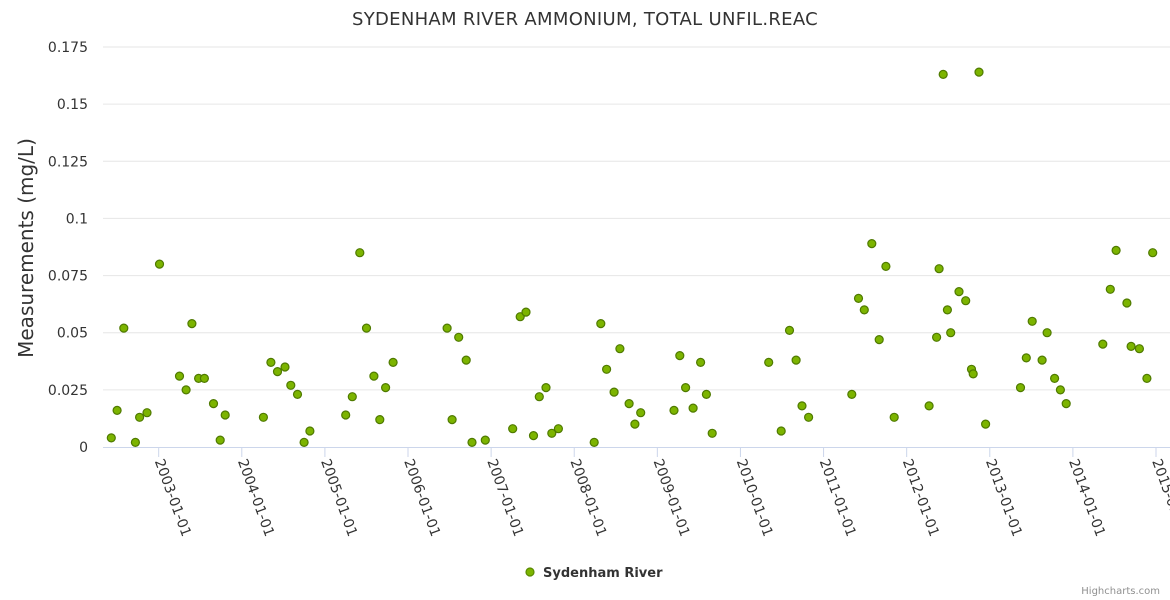 This screenshot has height=600, width=1170. Describe the element at coordinates (603, 573) in the screenshot. I see `legend-label: Sydenham River` at that location.